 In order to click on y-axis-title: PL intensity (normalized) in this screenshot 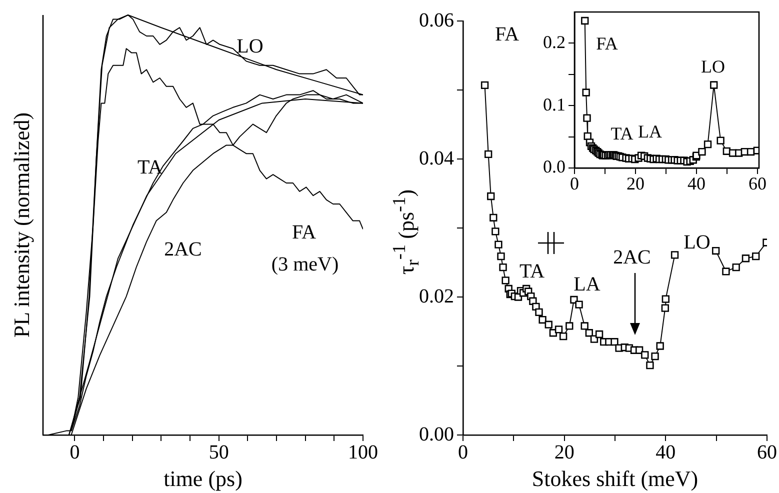, I will do `click(21, 225)`.